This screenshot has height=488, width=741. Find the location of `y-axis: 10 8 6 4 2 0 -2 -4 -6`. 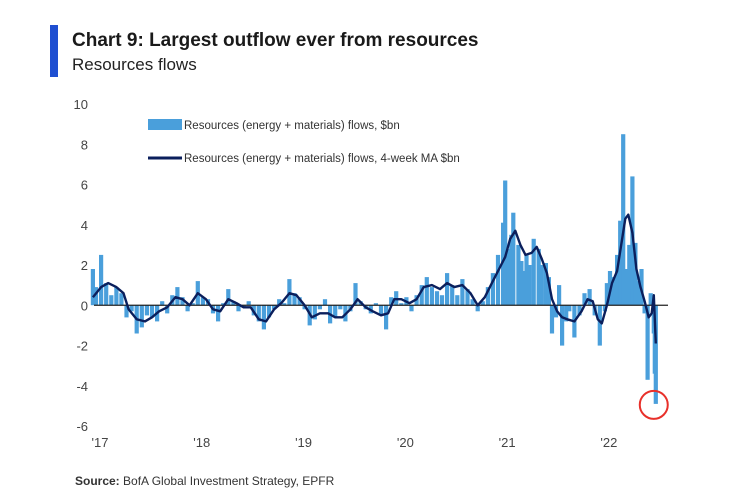

y-axis: 10 8 6 4 2 0 -2 -4 -6 is located at coordinates (81, 265).